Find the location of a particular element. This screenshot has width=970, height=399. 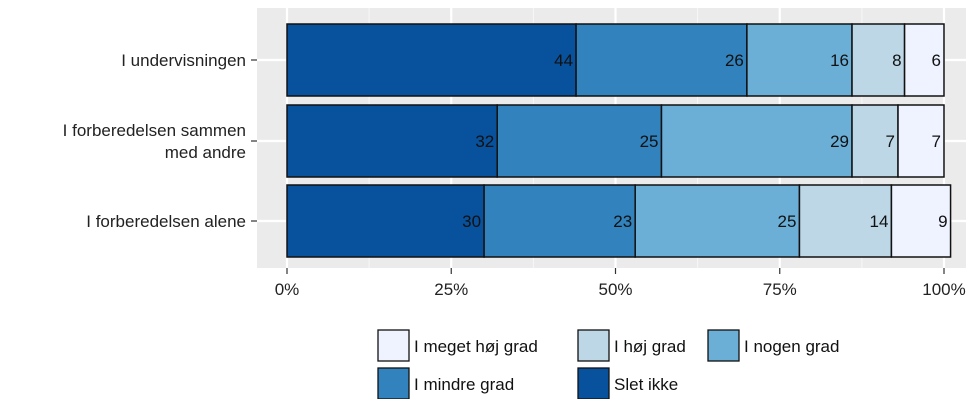

data-label: 32 is located at coordinates (484, 141).